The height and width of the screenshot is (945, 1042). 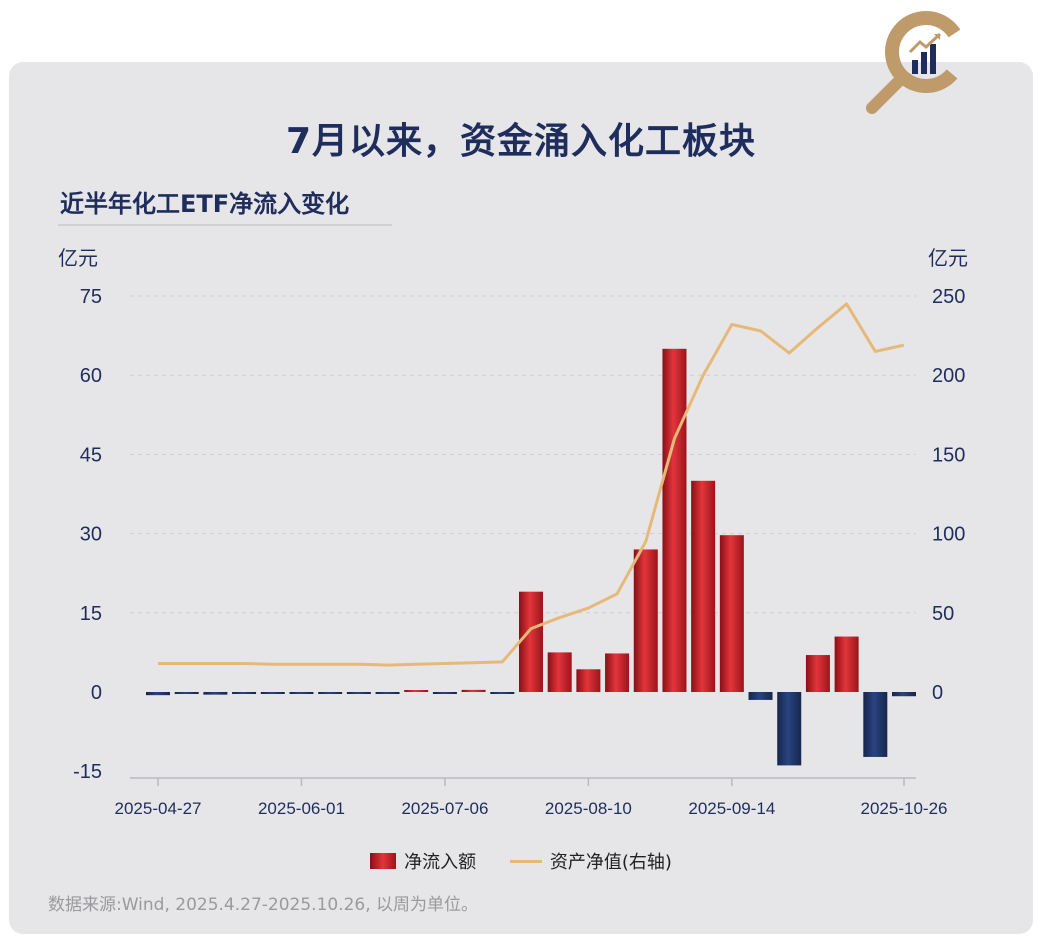 I want to click on left-axis-unit: 亿元, so click(x=78, y=258).